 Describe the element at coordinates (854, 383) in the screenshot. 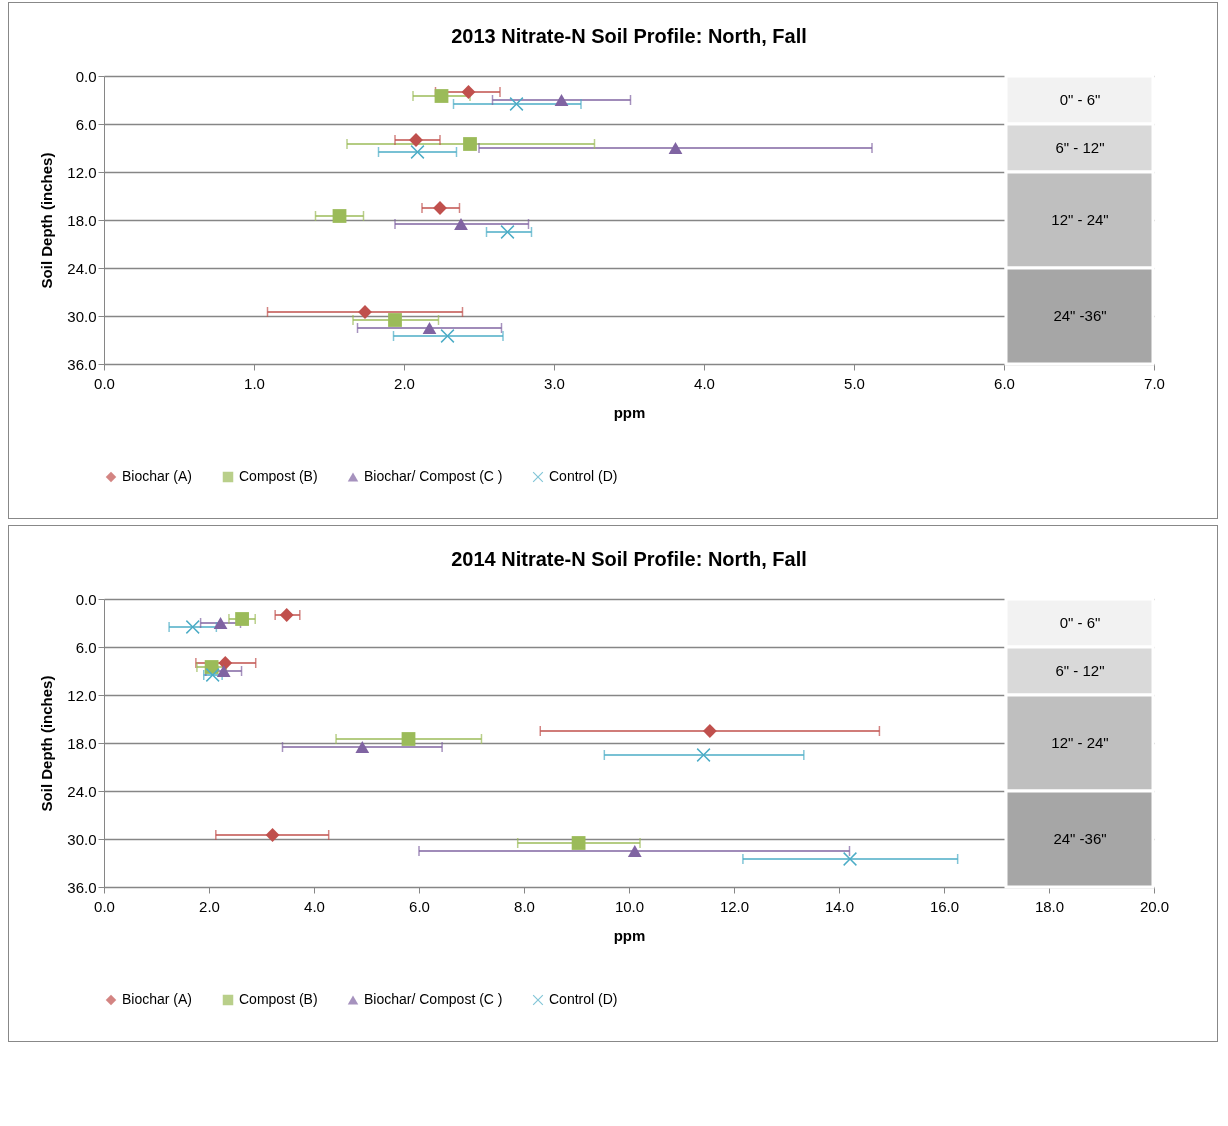

I see `x-tick-label: 5.0` at that location.